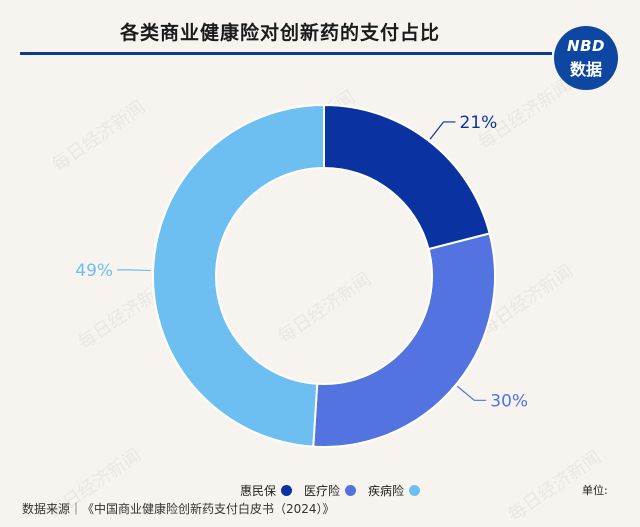 The image size is (640, 527). Describe the element at coordinates (386, 491) in the screenshot. I see `legend-label: 疾病险` at that location.